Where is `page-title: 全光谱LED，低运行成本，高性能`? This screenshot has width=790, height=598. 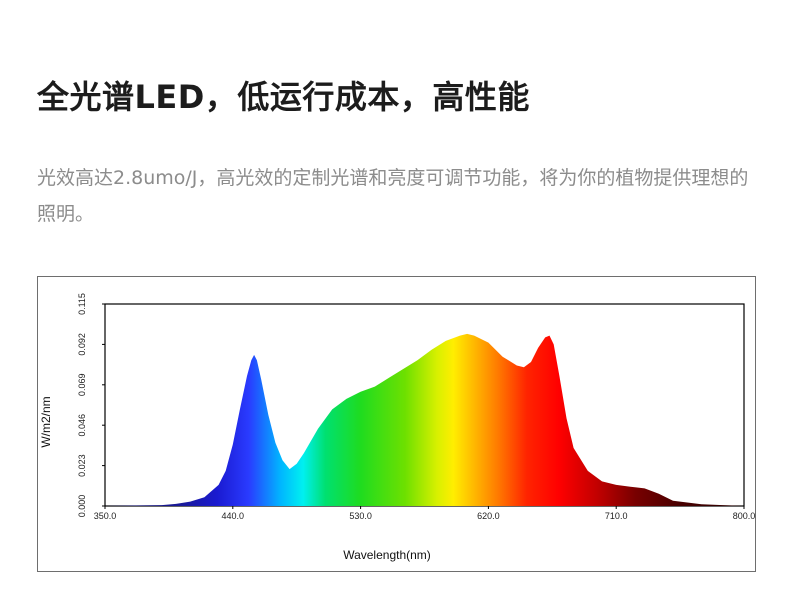 page-title: 全光谱LED，低运行成本，高性能 is located at coordinates (283, 97).